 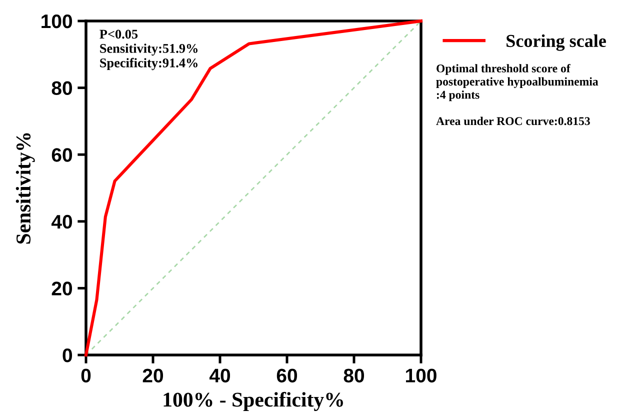 What do you see at coordinates (62, 155) in the screenshot?
I see `y-tick-label: 60` at bounding box center [62, 155].